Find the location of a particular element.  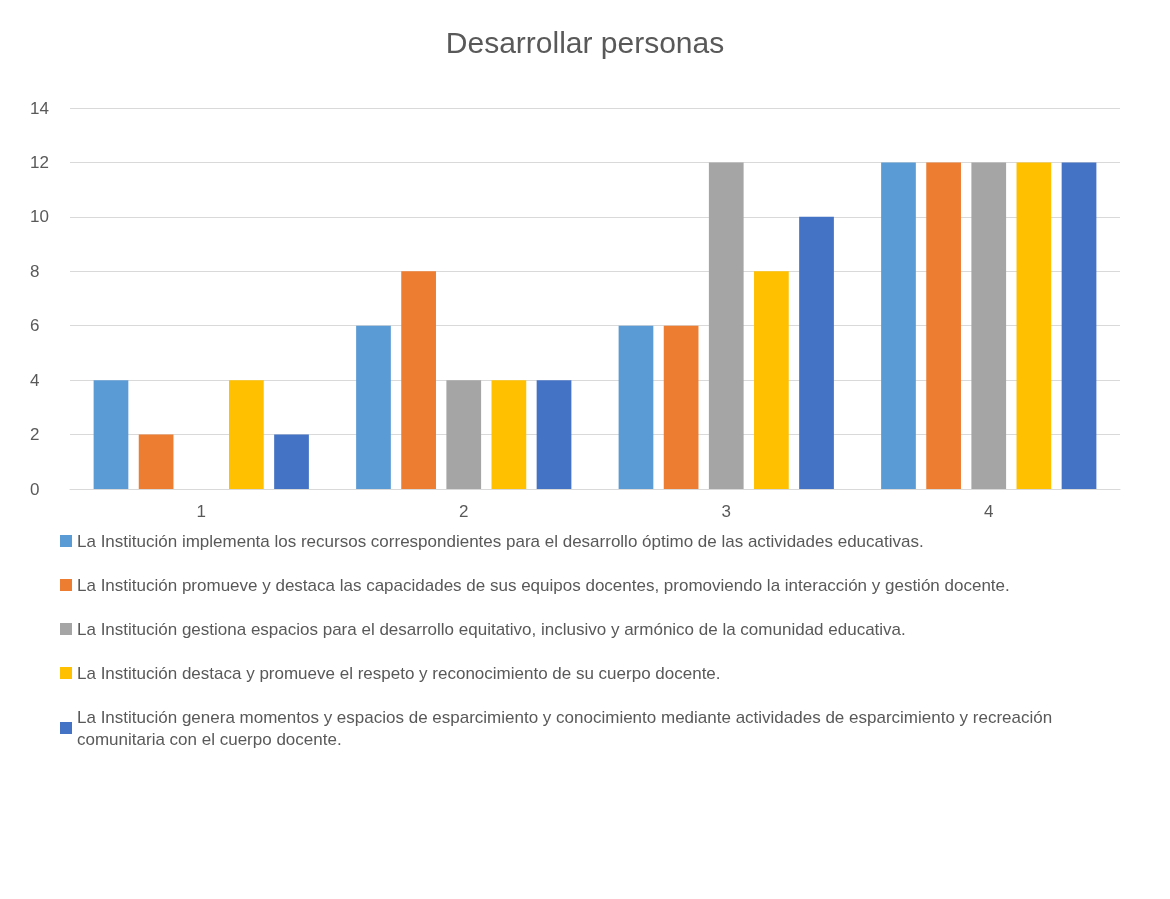

y-tick-label: 14 is located at coordinates (39, 108).